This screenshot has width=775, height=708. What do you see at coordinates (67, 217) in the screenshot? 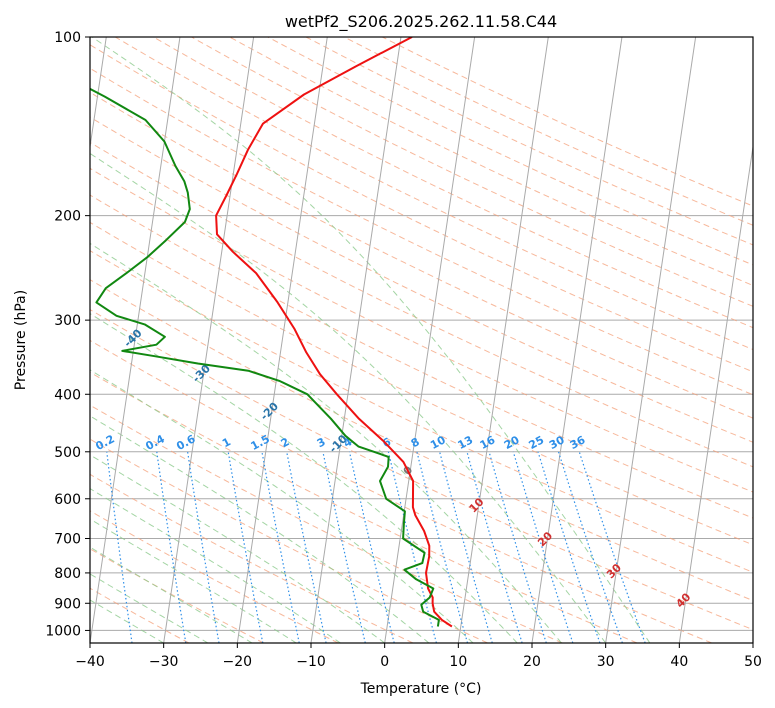
I see `y-tick-label: 200` at bounding box center [67, 217].